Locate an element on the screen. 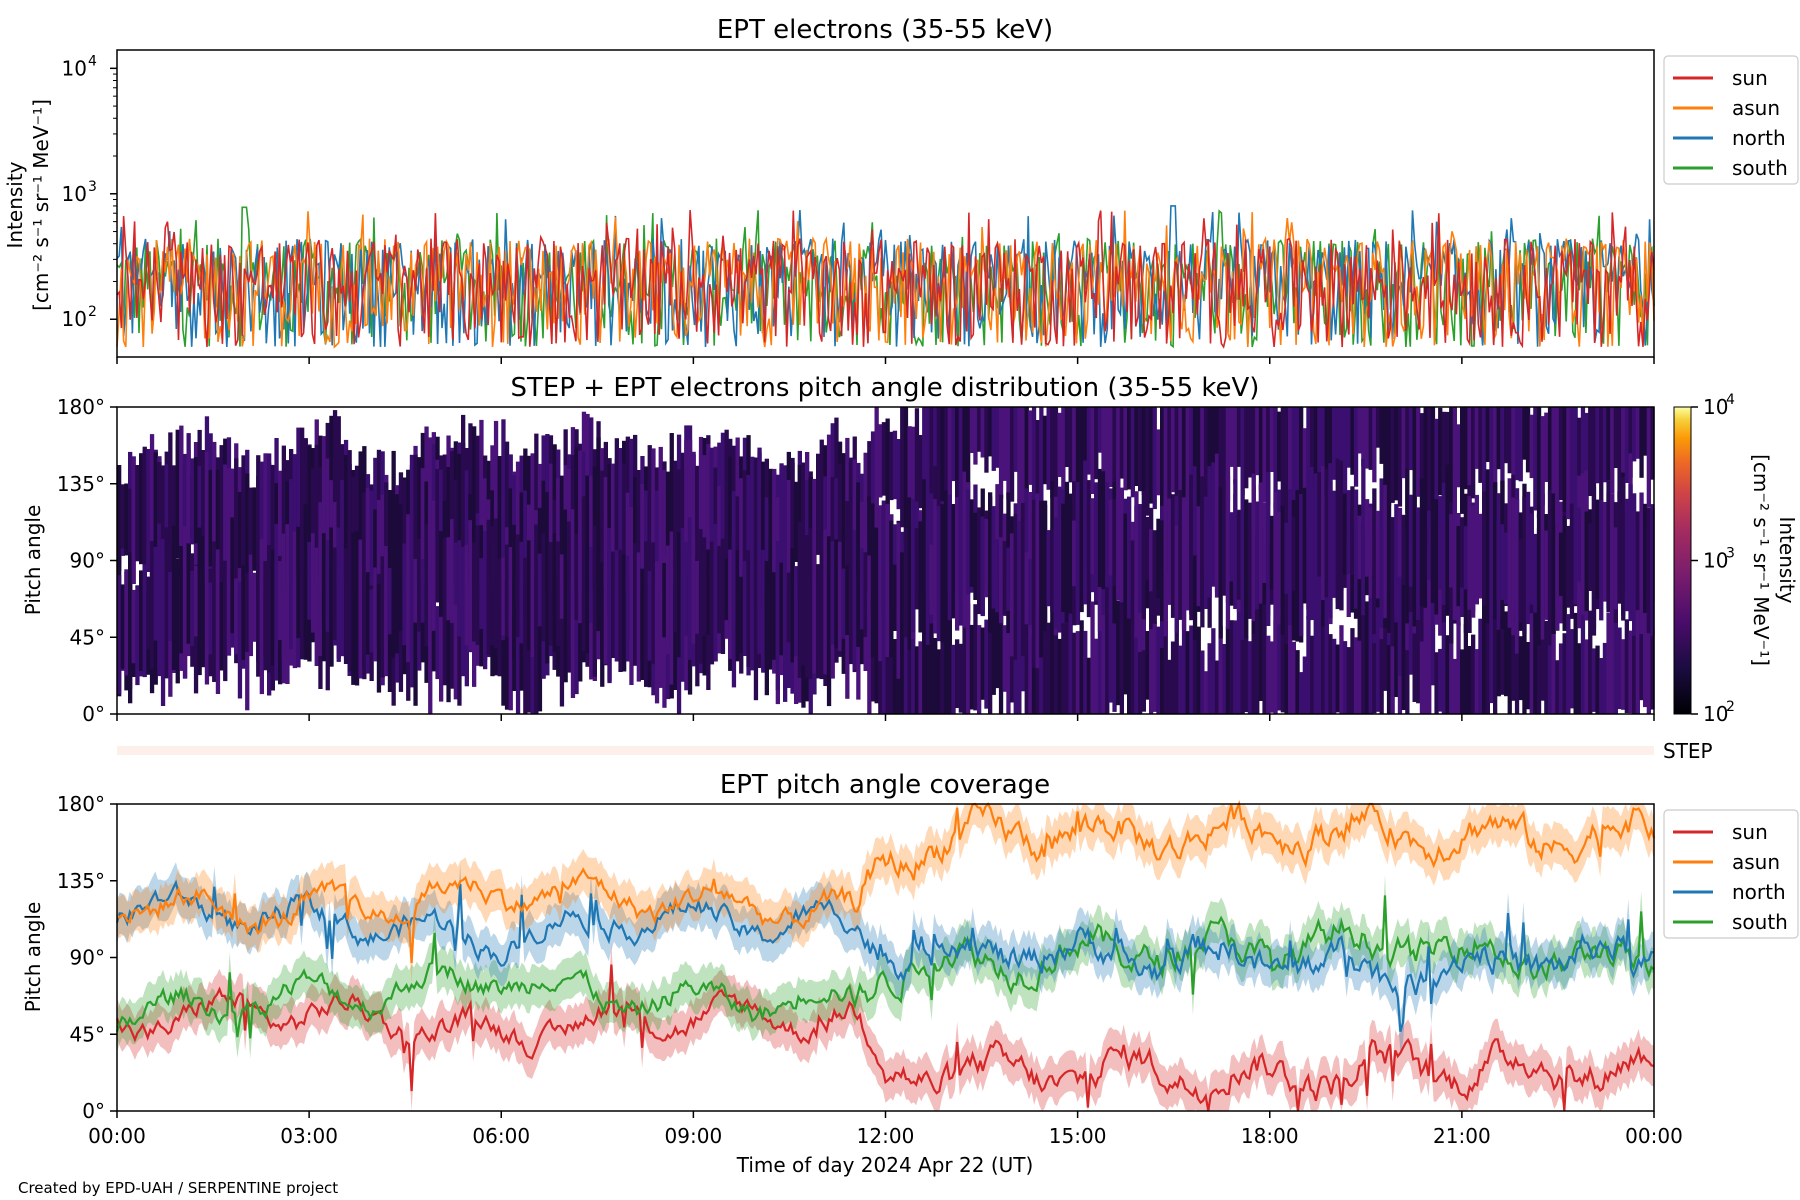  y-tick-label: 10 is located at coordinates (74, 68).